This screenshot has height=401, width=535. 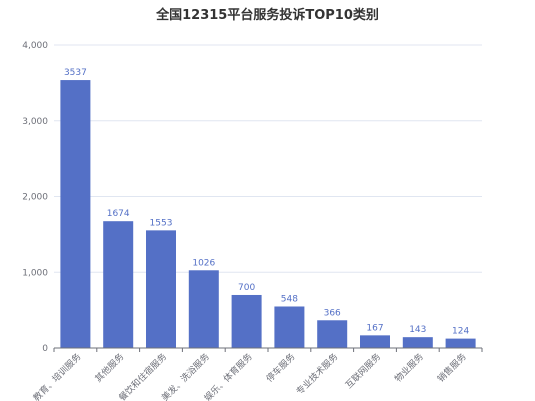 What do you see at coordinates (35, 46) in the screenshot?
I see `y-tick-label: 4,000` at bounding box center [35, 46].